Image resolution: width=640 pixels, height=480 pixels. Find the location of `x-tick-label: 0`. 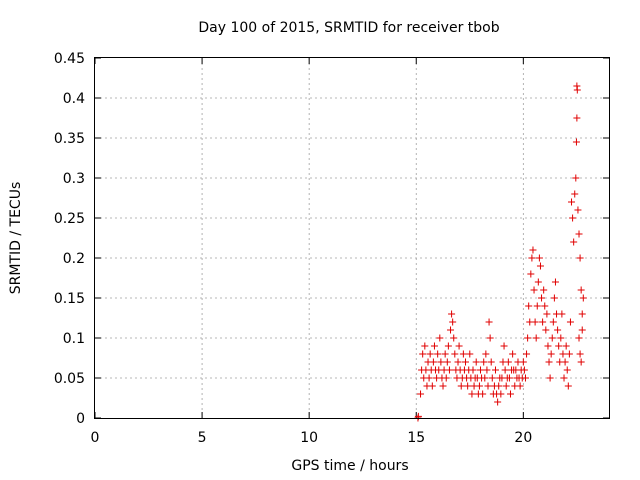

x-tick-label: 0 is located at coordinates (95, 438).